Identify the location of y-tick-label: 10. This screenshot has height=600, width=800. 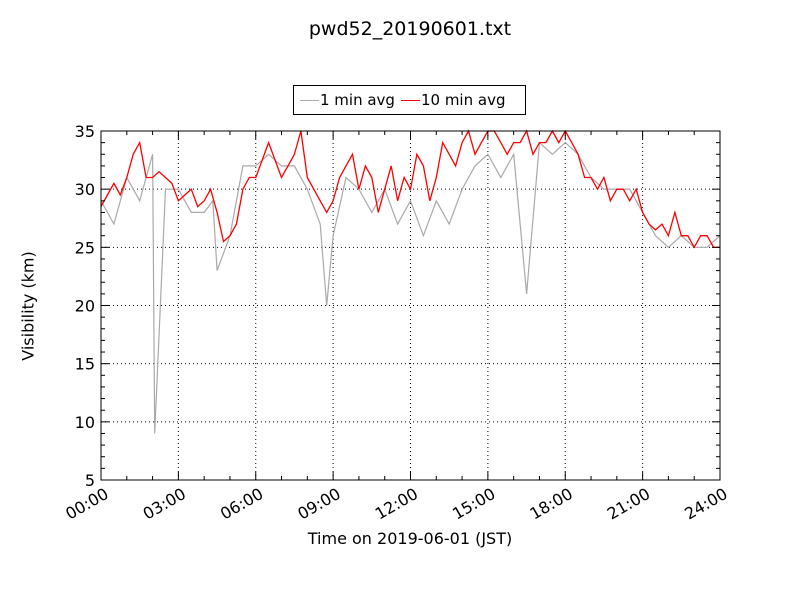
(85, 422).